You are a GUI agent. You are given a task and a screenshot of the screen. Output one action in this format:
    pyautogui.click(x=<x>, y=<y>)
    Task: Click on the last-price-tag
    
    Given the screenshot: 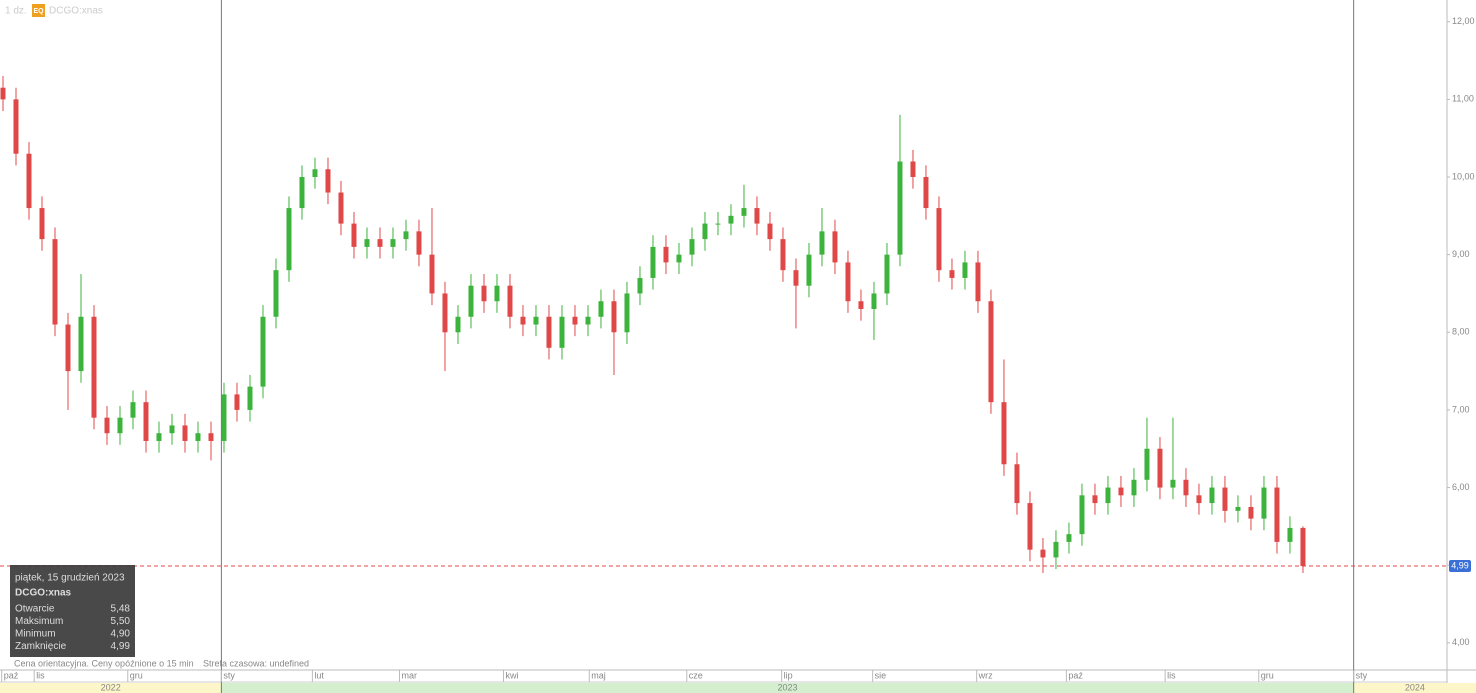 What is the action you would take?
    pyautogui.click(x=1460, y=565)
    